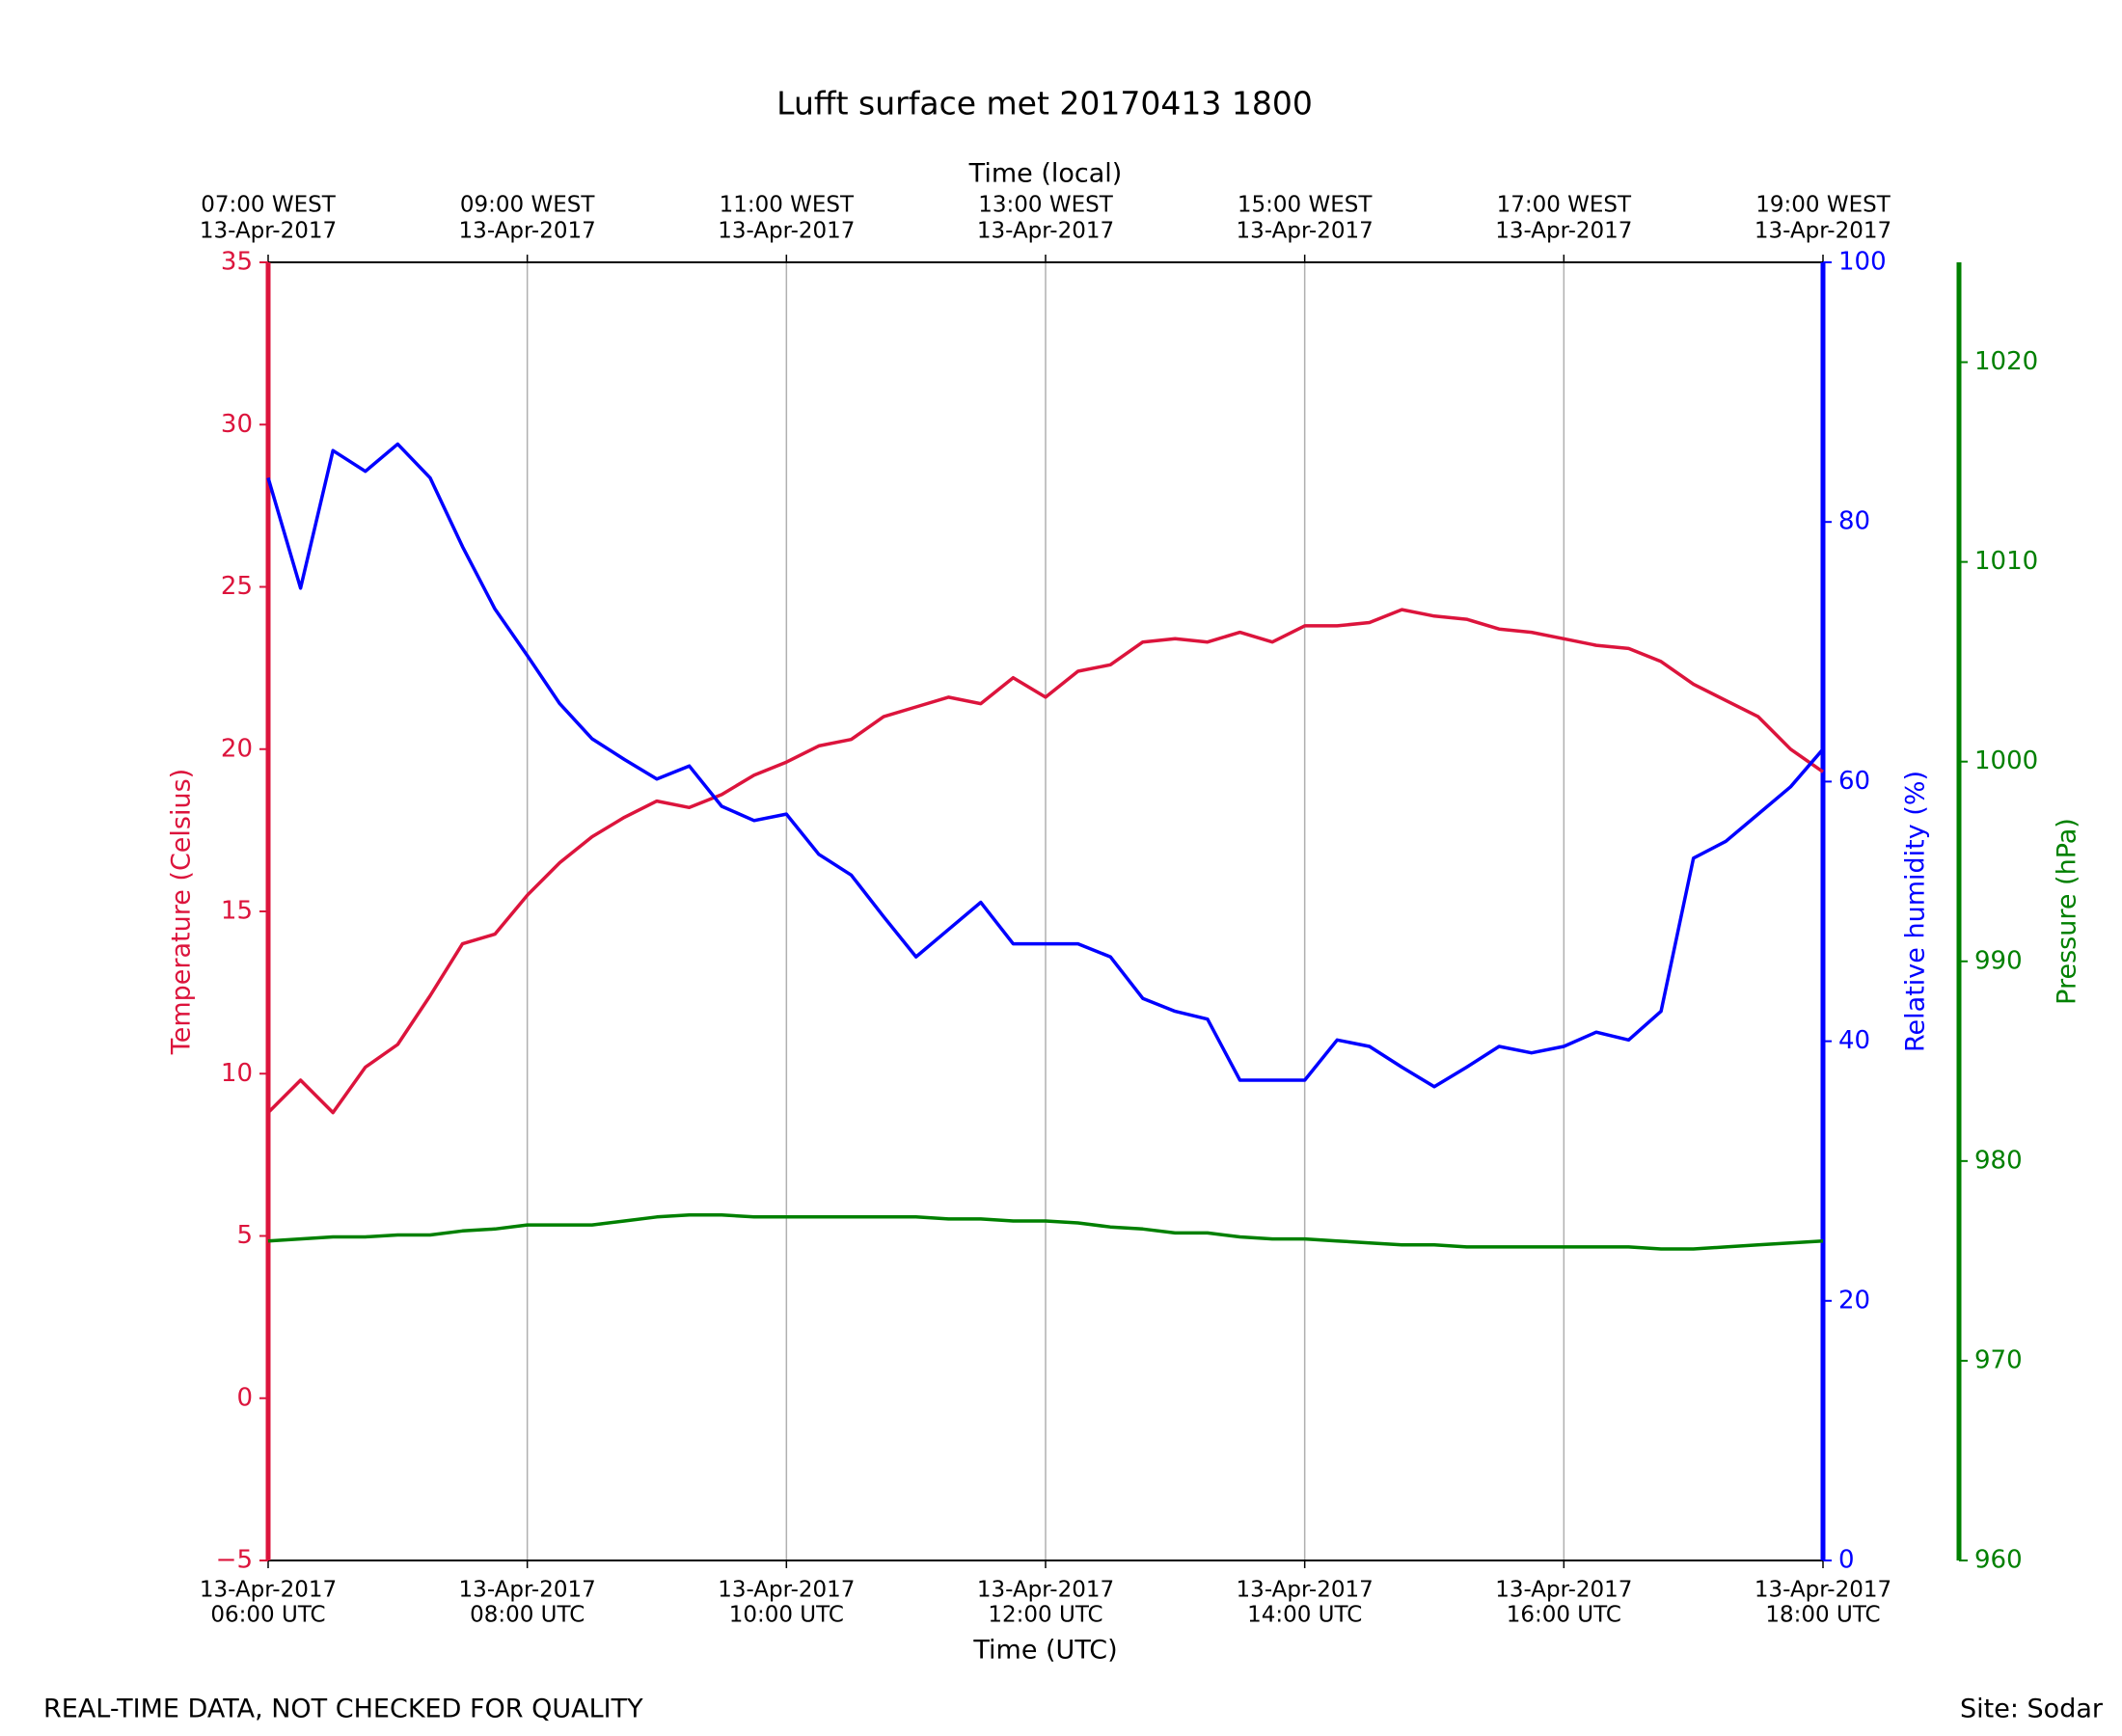 This screenshot has width=2122, height=1736. What do you see at coordinates (237, 262) in the screenshot?
I see `y-tick-label: 35` at bounding box center [237, 262].